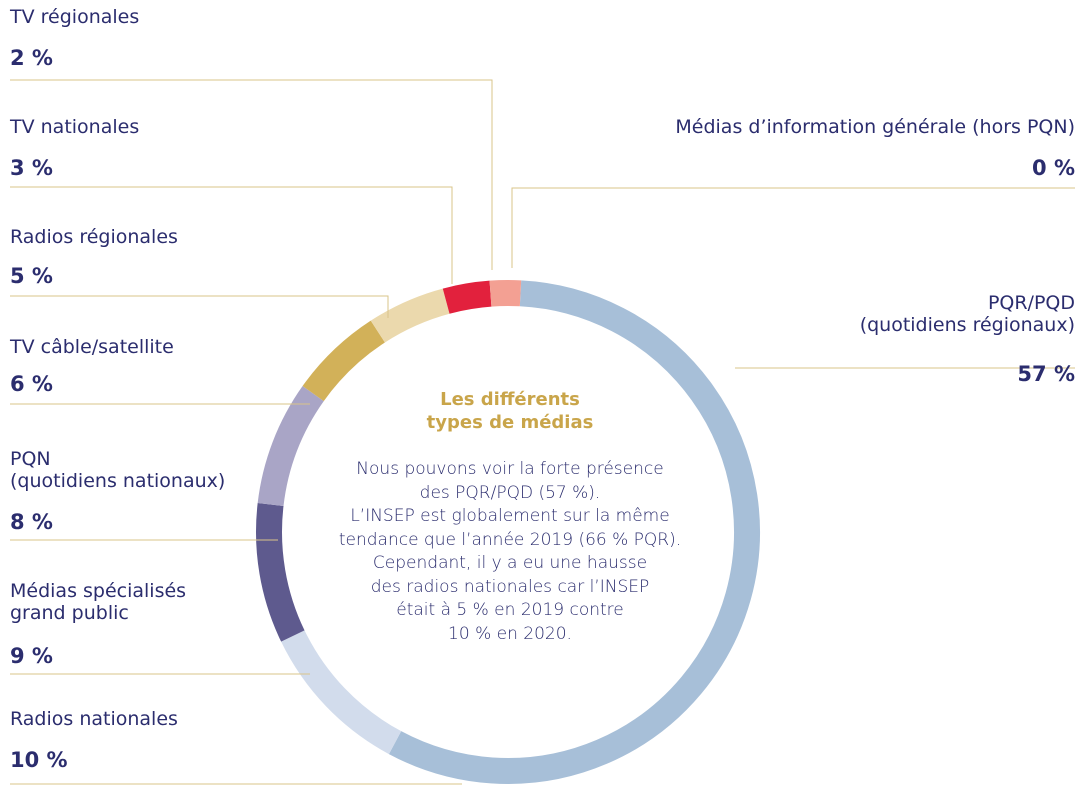 The width and height of the screenshot is (1084, 798). Describe the element at coordinates (39, 760) in the screenshot. I see `value-label: 10 %` at that location.